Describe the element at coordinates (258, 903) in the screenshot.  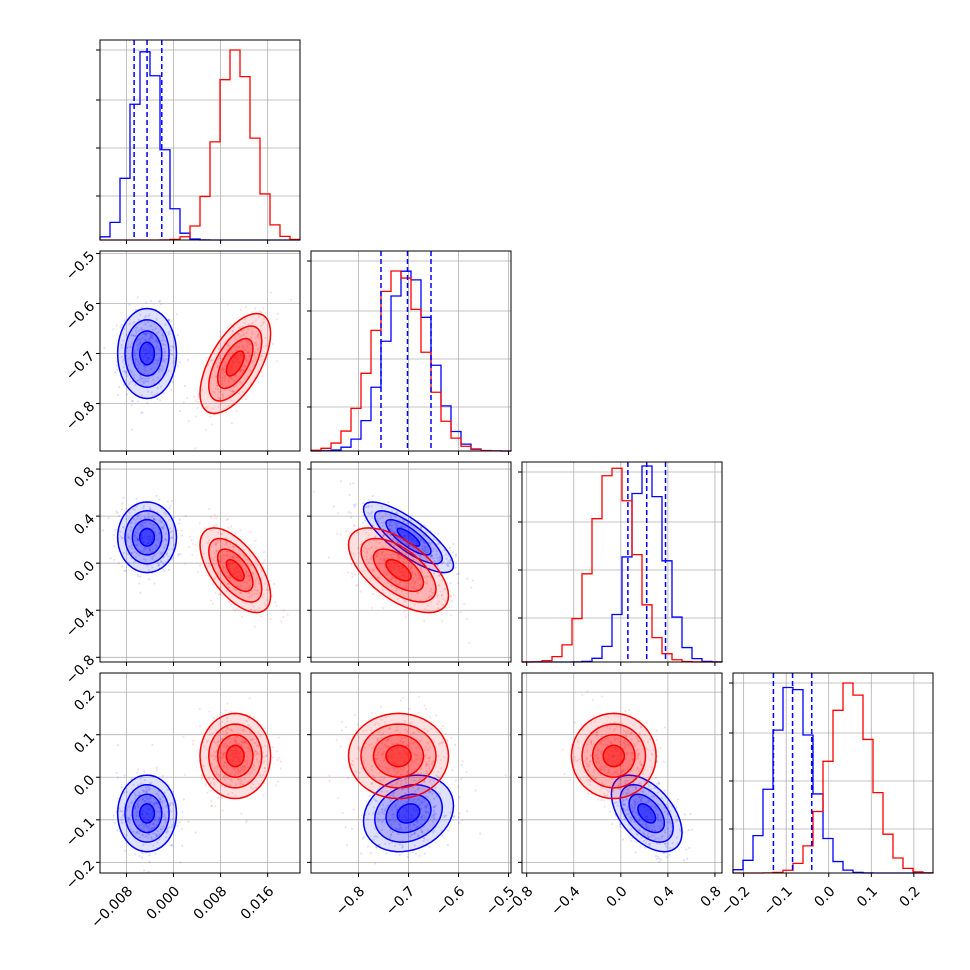
I see `x-tick-label: 0.016` at that location.